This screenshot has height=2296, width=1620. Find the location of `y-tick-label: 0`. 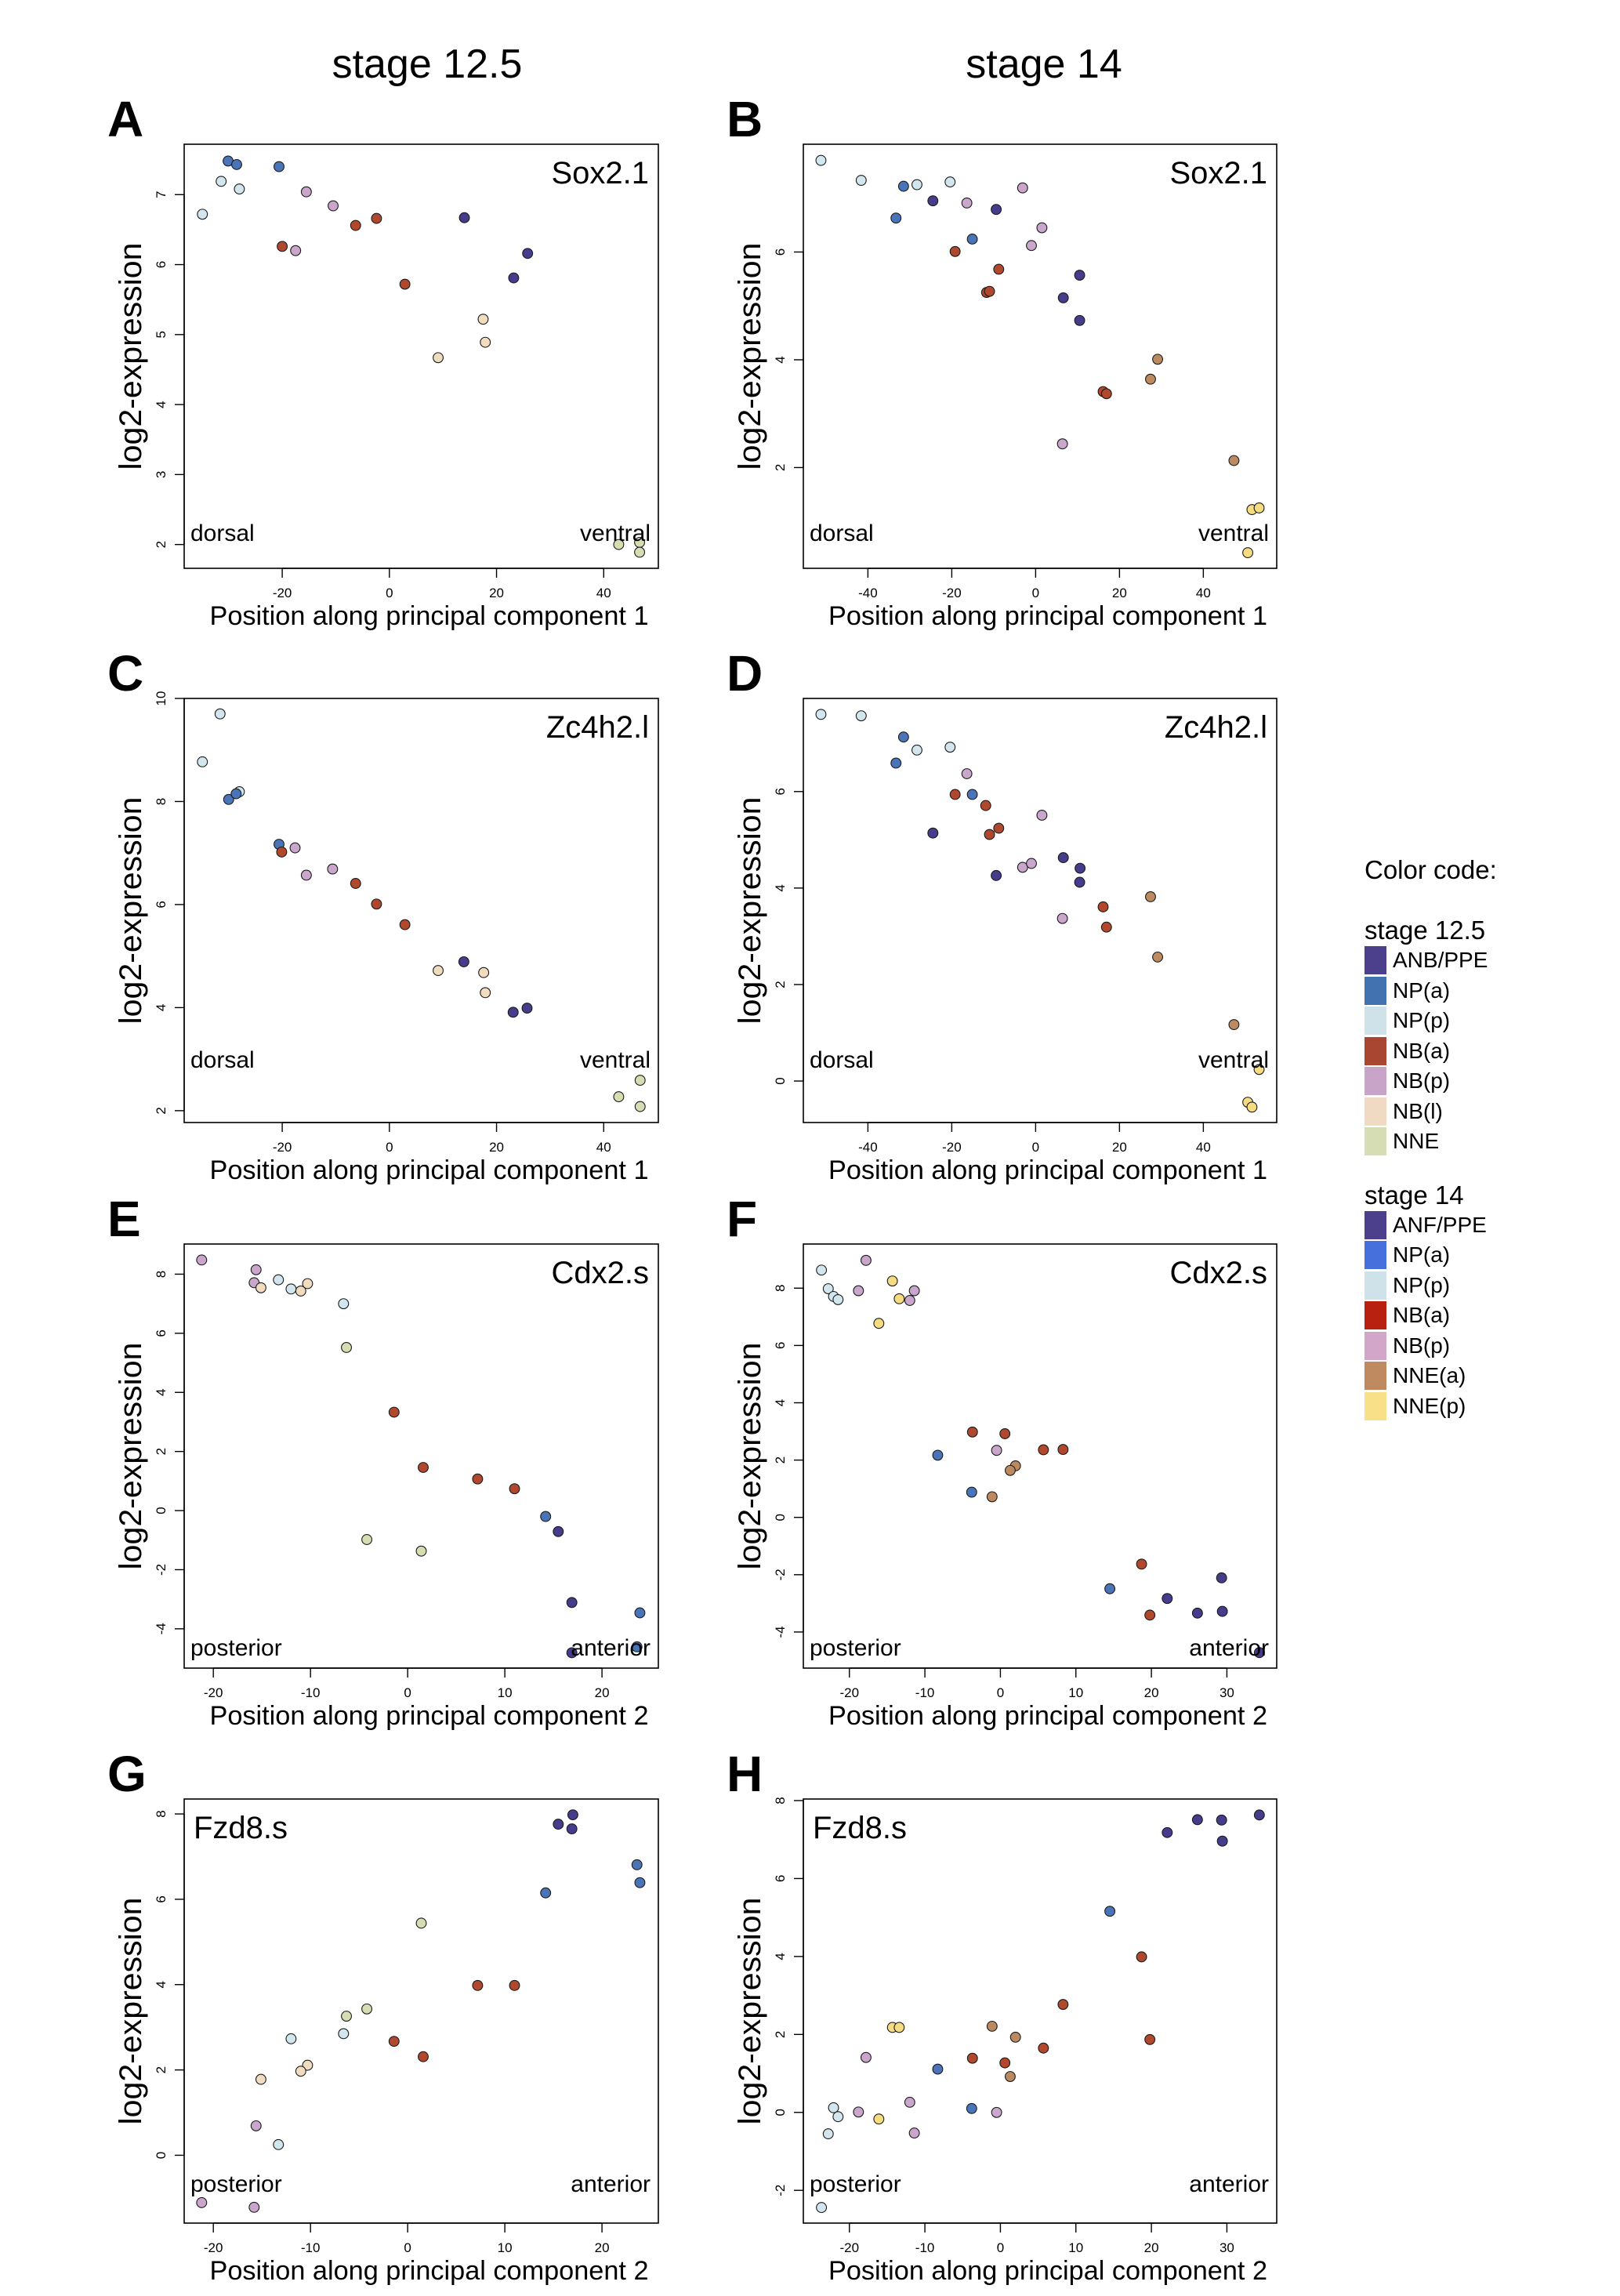

y-tick-label: 0 is located at coordinates (780, 2112).